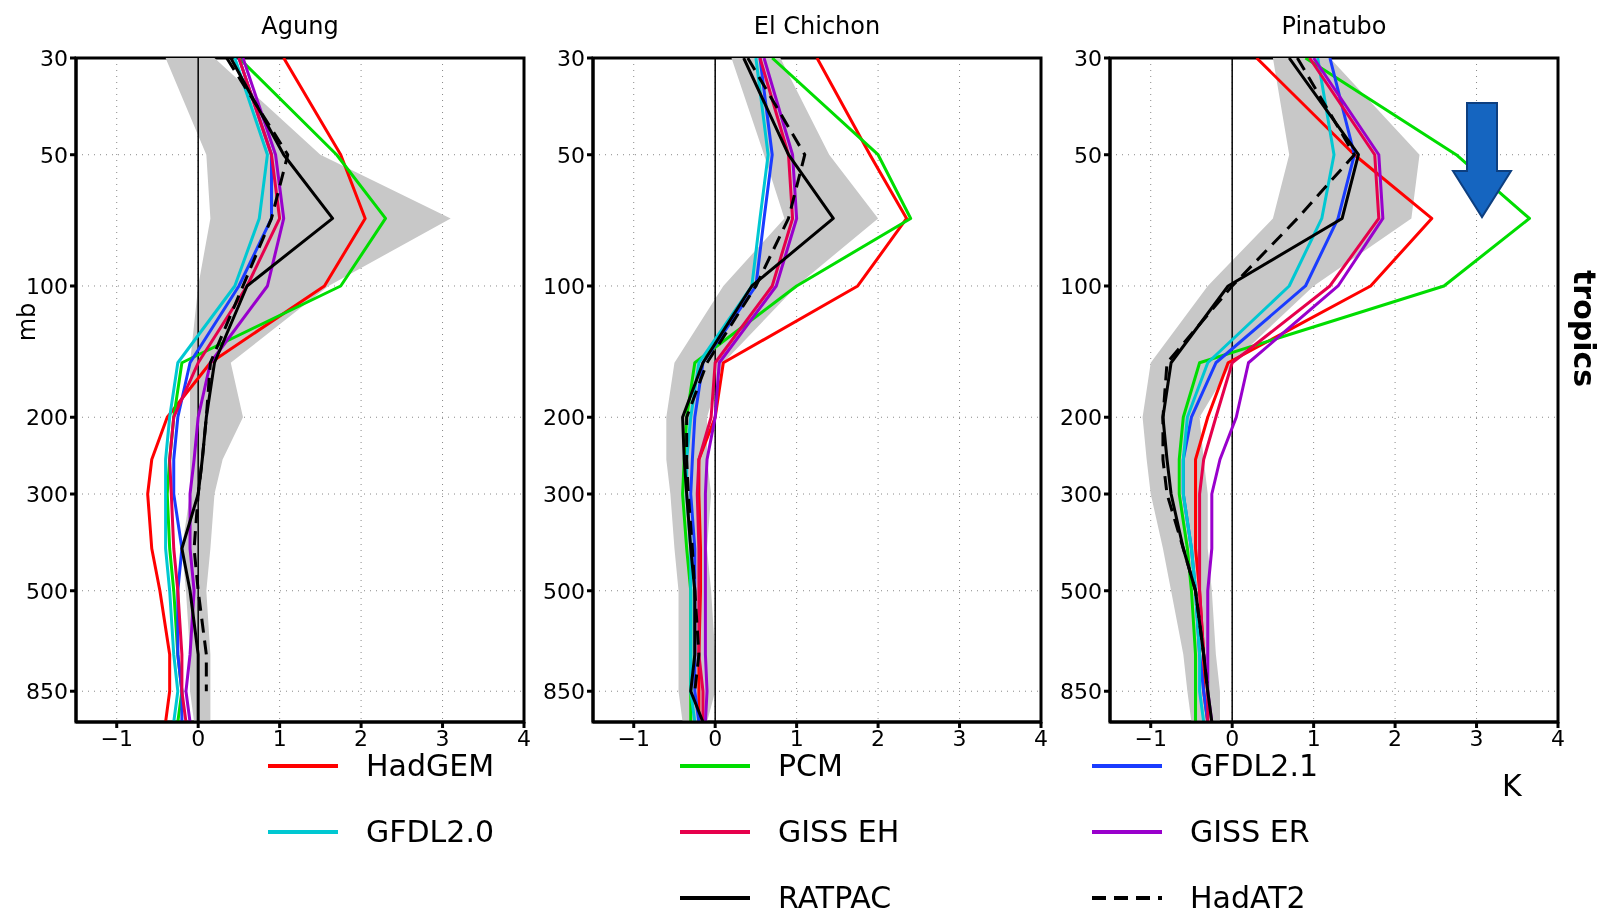  I want to click on legend-label: PCM, so click(810, 765).